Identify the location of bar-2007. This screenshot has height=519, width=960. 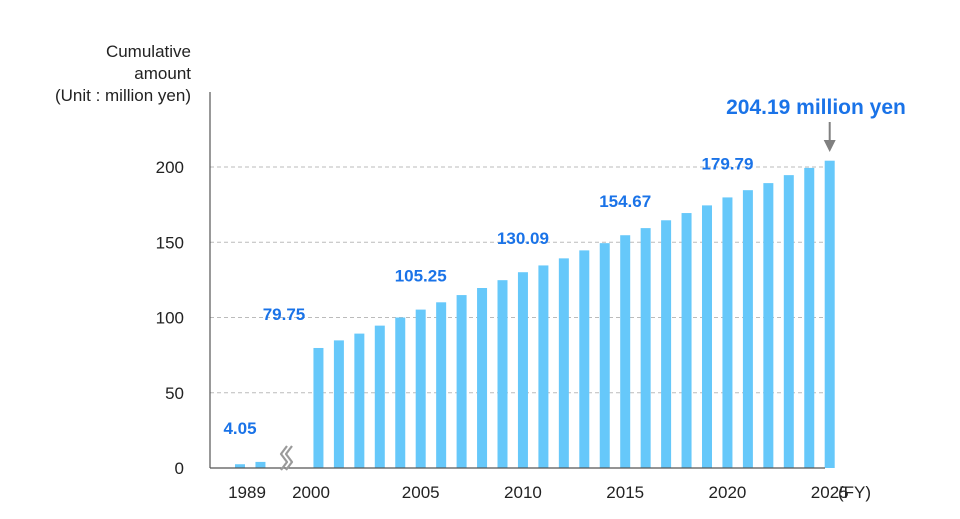
(461, 381).